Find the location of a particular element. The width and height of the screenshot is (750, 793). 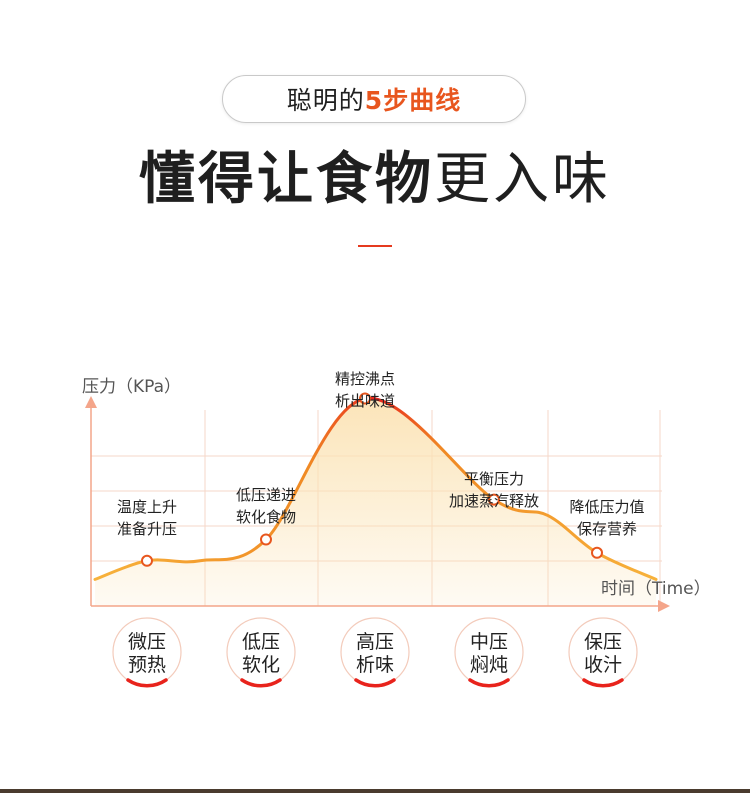

stage-annotation: 析出味道 is located at coordinates (365, 401).